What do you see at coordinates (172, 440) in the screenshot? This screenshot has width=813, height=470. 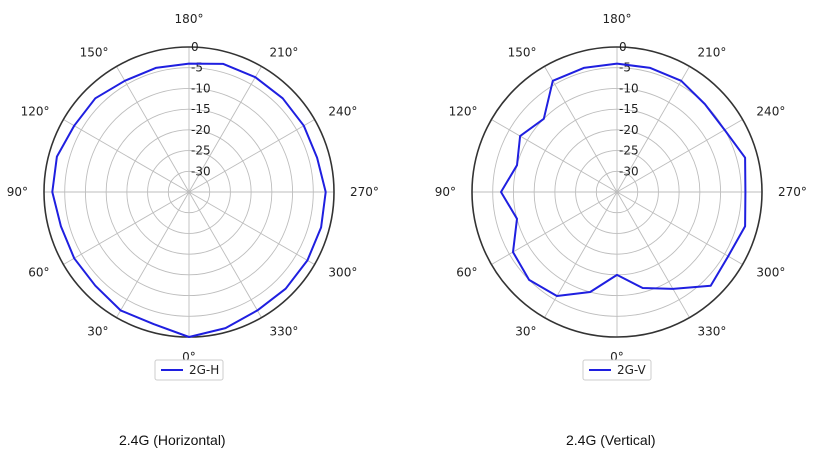 I see `chart-caption: 2.4G (Horizontal)` at bounding box center [172, 440].